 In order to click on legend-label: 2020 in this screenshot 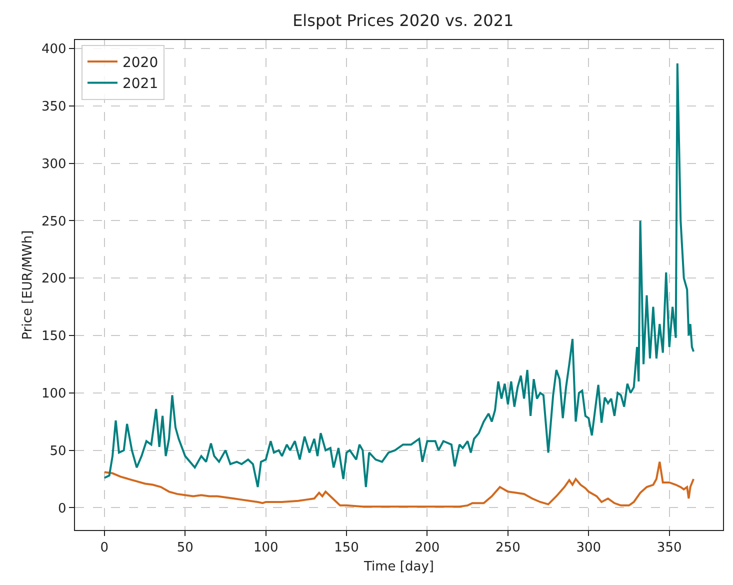, I will do `click(140, 62)`.